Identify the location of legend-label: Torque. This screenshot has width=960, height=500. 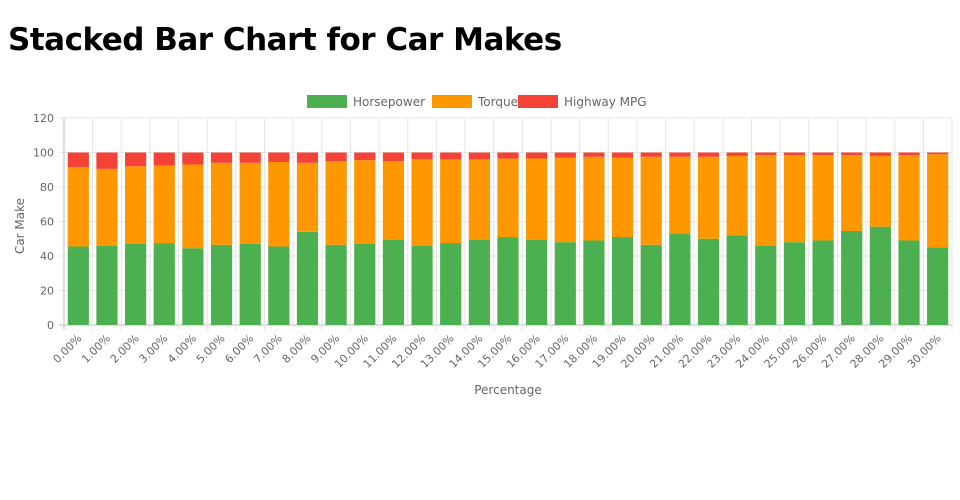
(497, 102).